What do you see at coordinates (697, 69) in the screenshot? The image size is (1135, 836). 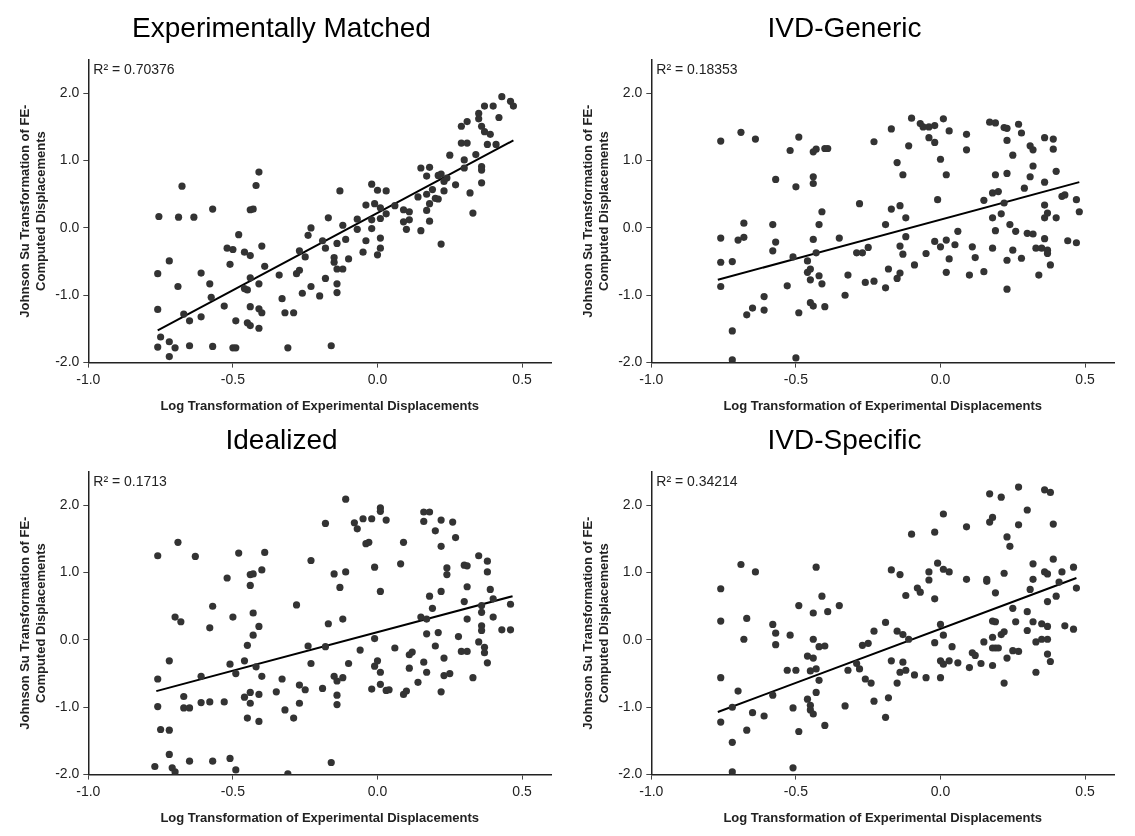 I see `annotation: R² = 0.18353` at bounding box center [697, 69].